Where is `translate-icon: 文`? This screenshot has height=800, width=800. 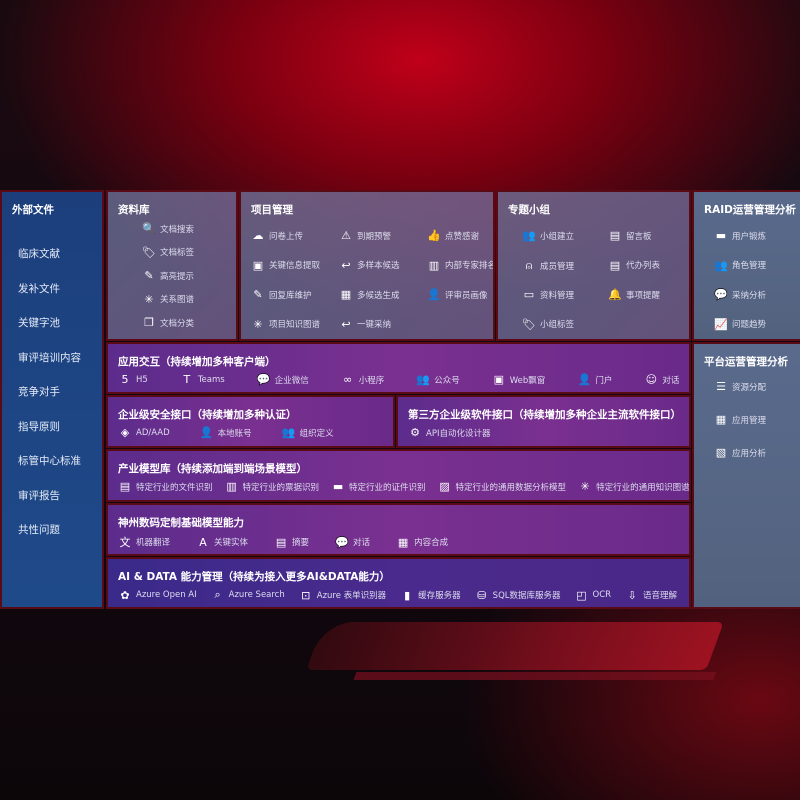
translate-icon: 文 is located at coordinates (125, 542).